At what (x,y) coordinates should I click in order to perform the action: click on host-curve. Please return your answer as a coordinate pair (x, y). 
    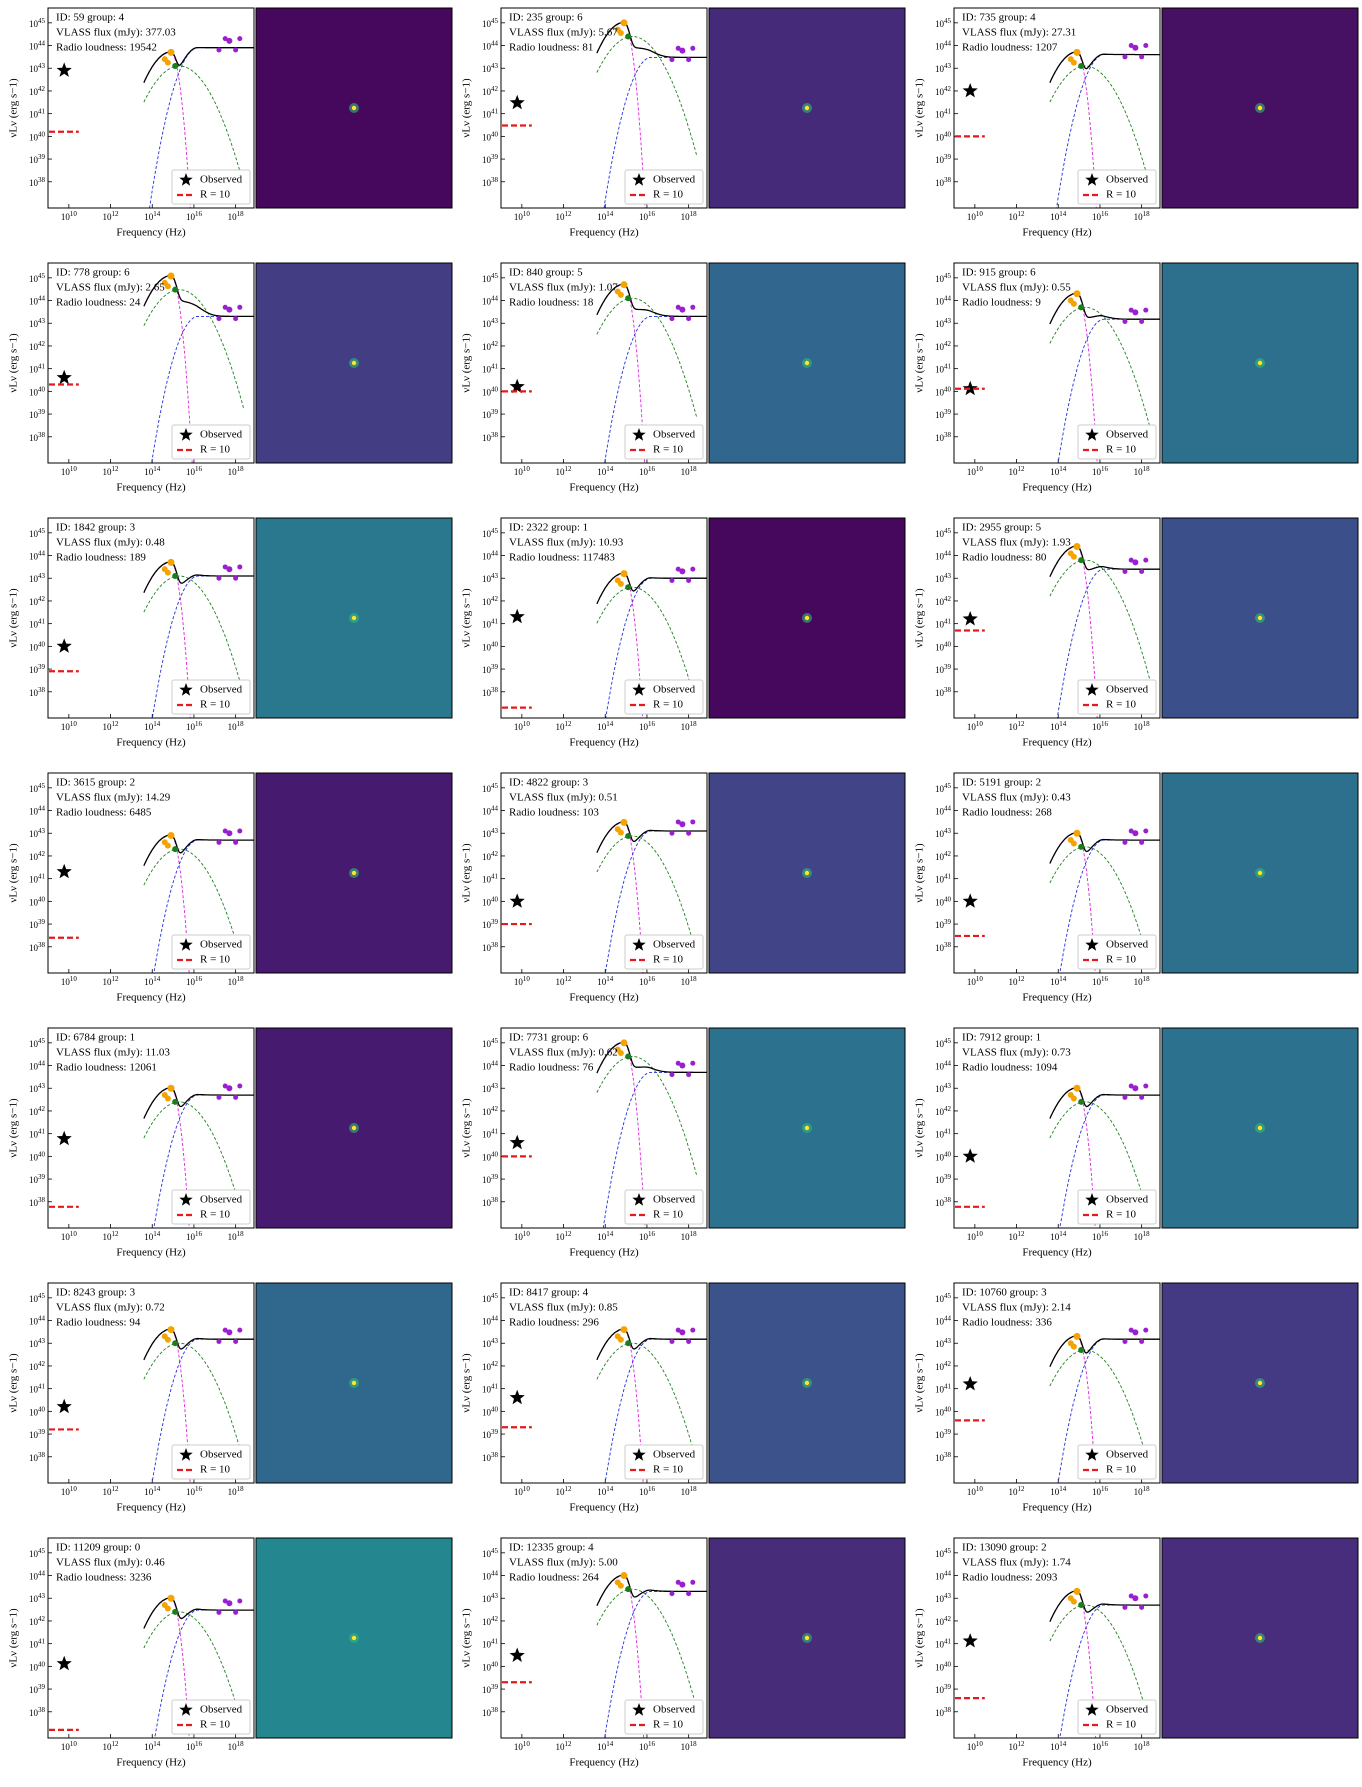
    Looking at the image, I should click on (647, 96).